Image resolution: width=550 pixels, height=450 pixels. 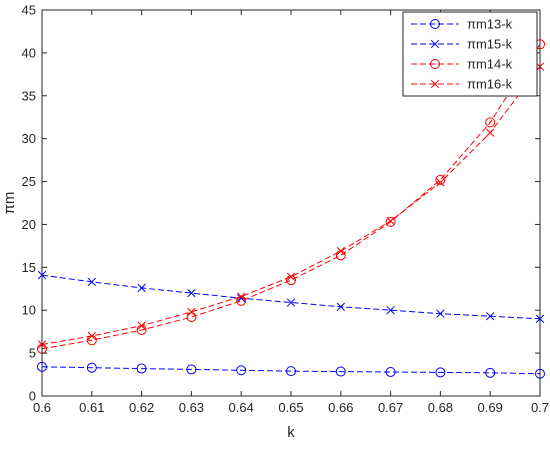 I want to click on x-tick-label: 0.66, so click(x=340, y=407).